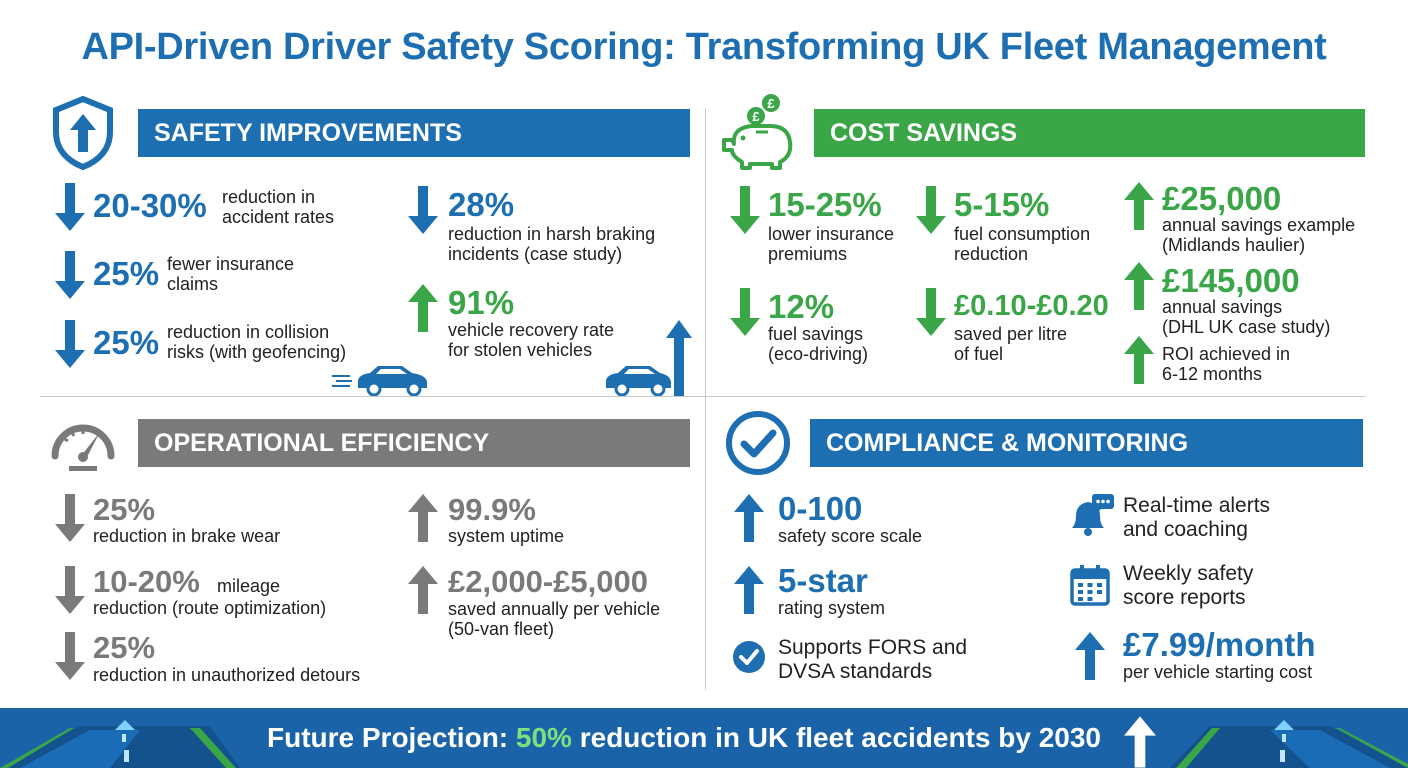  What do you see at coordinates (828, 518) in the screenshot?
I see `compliance-stat-score-scale: 0-100 safety score scale` at bounding box center [828, 518].